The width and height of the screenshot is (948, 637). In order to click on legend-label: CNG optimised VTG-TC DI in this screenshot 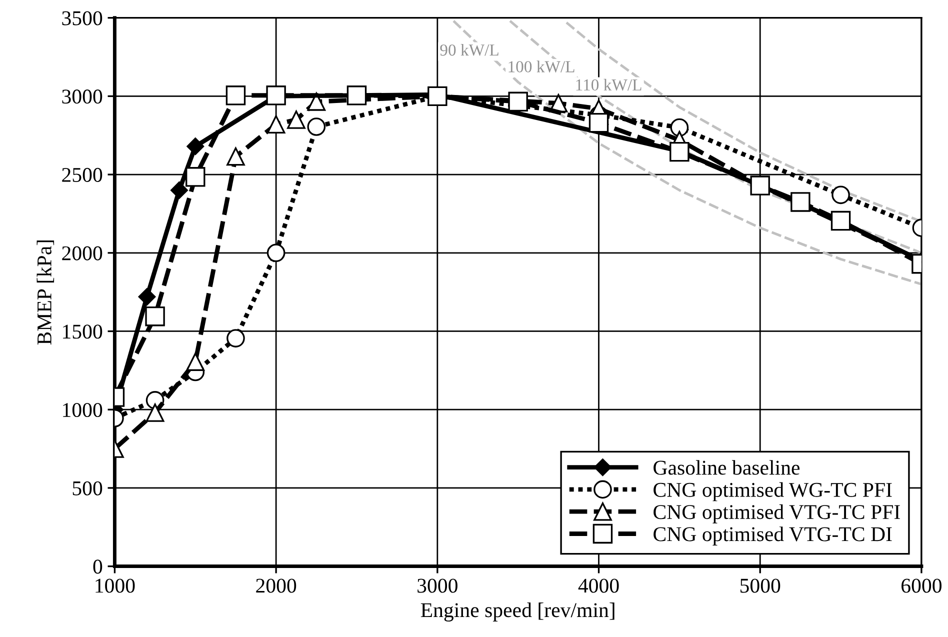, I will do `click(773, 536)`.